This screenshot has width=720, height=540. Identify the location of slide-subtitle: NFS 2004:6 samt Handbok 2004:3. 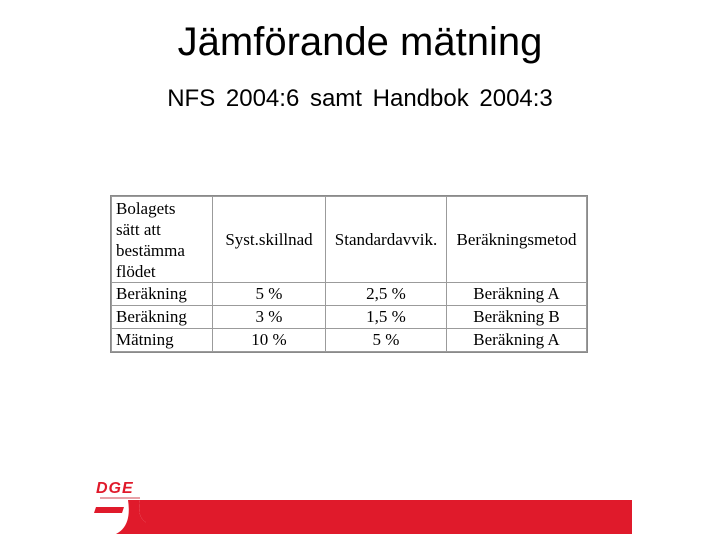
(360, 98).